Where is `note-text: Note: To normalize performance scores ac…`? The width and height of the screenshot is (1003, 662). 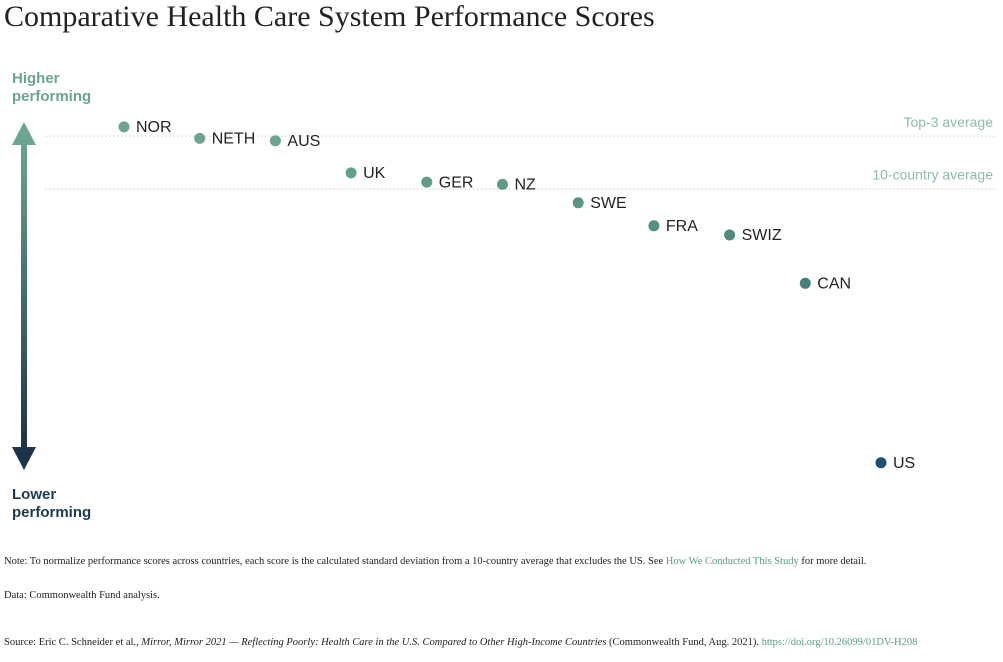 note-text: Note: To normalize performance scores ac… is located at coordinates (334, 561).